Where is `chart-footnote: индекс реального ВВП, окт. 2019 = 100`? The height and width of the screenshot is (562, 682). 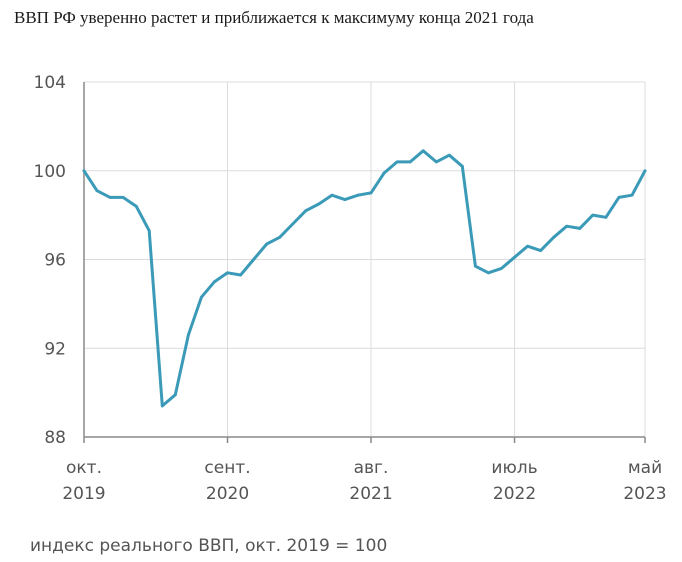 chart-footnote: индекс реального ВВП, окт. 2019 = 100 is located at coordinates (209, 546).